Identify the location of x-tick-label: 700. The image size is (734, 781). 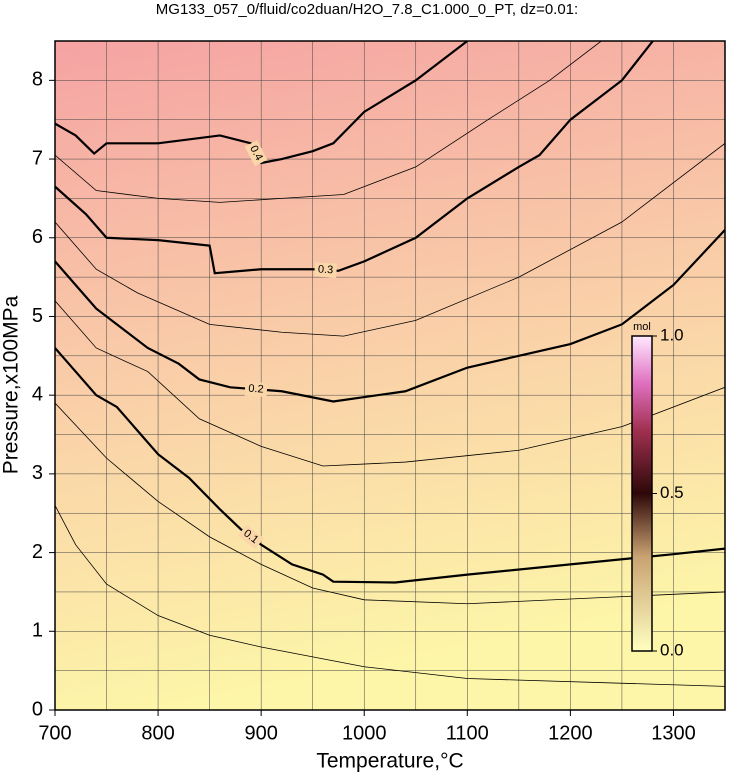
(54, 733).